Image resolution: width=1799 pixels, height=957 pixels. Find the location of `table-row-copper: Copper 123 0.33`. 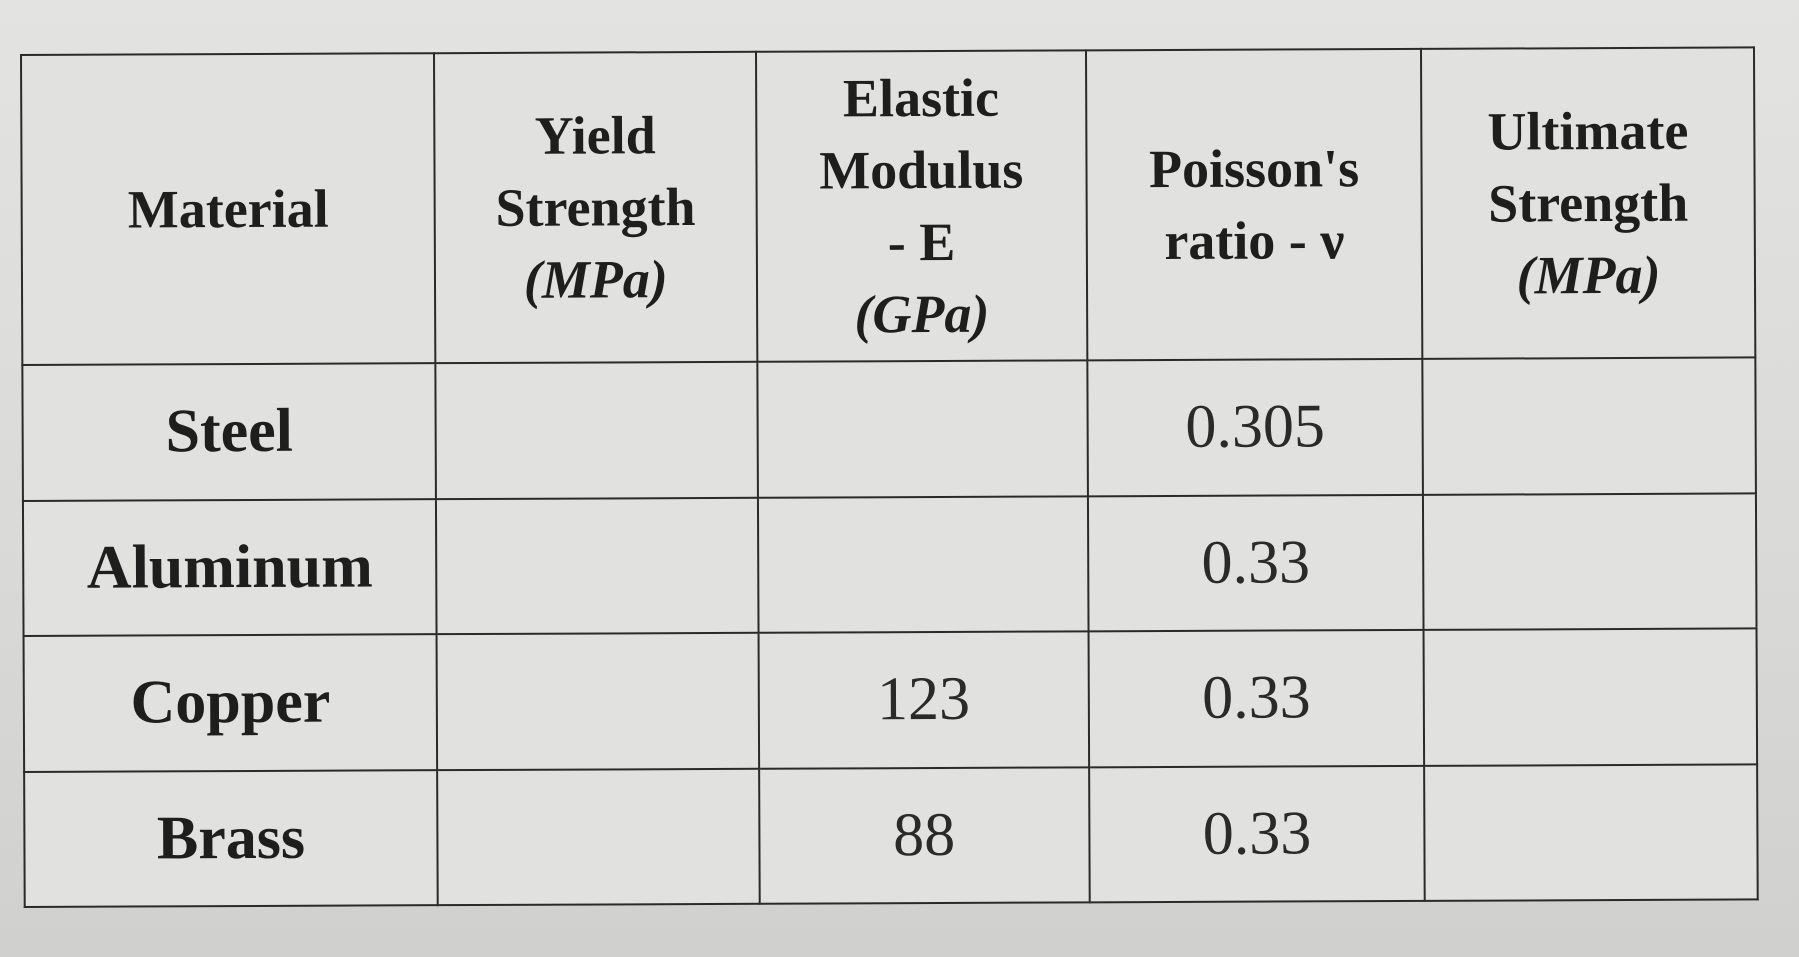

table-row-copper: Copper 123 0.33 is located at coordinates (890, 700).